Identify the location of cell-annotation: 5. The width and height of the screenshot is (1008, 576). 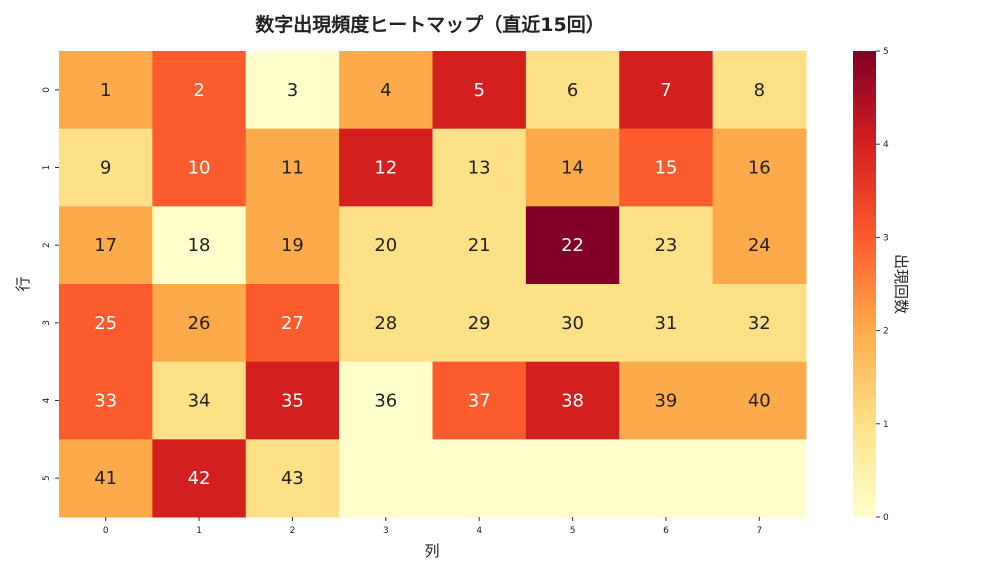
(478, 90).